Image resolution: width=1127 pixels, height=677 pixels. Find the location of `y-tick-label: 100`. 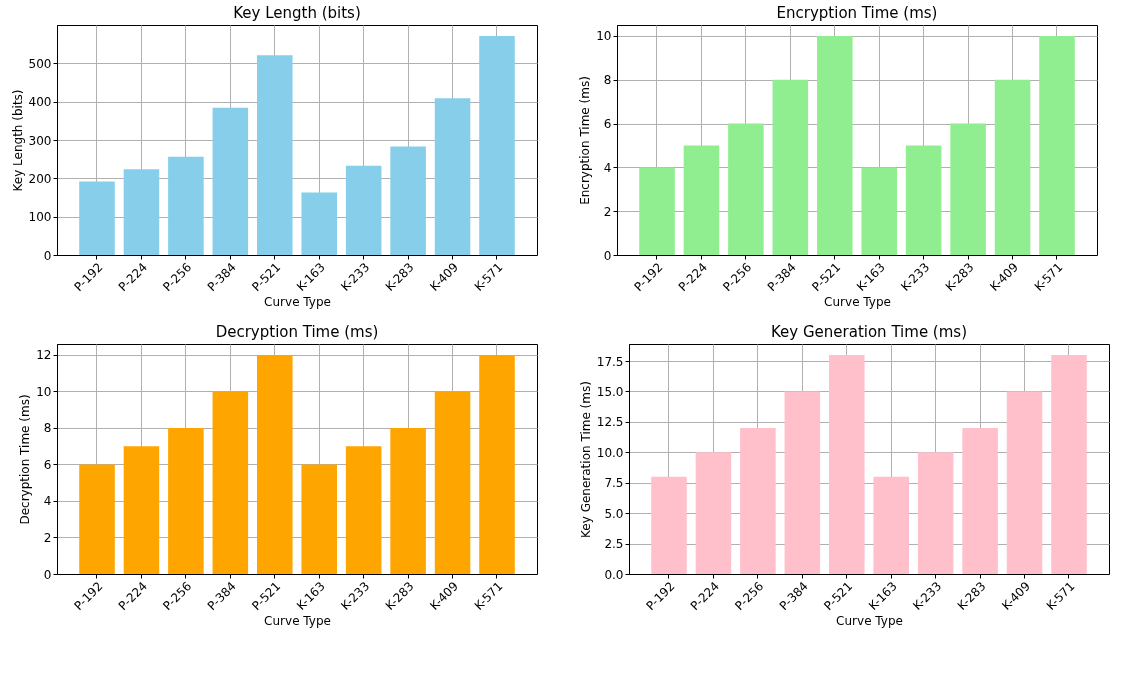

y-tick-label: 100 is located at coordinates (40, 217).